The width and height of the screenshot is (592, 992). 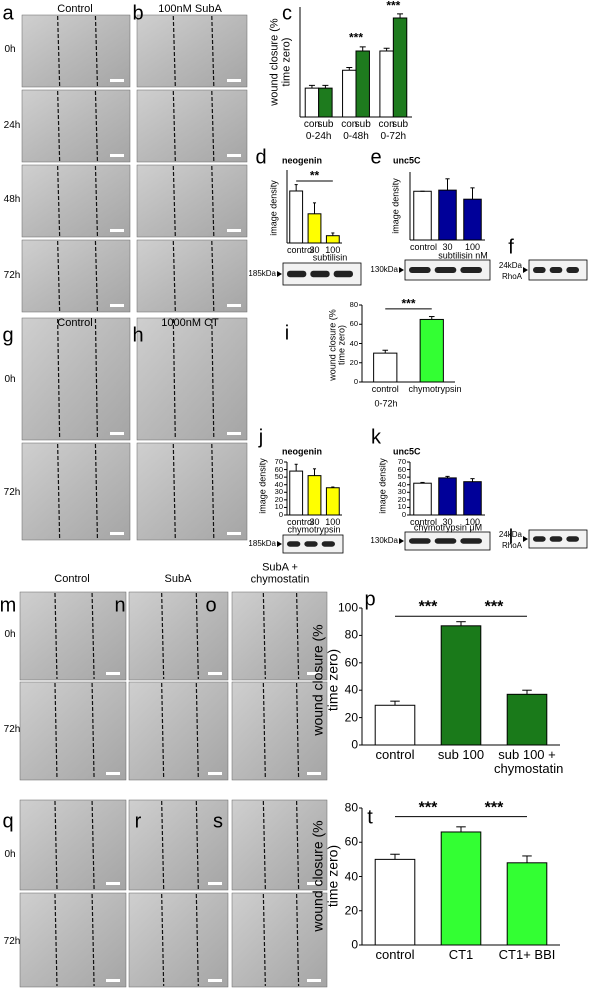 I want to click on chart-title: unc5C, so click(x=407, y=160).